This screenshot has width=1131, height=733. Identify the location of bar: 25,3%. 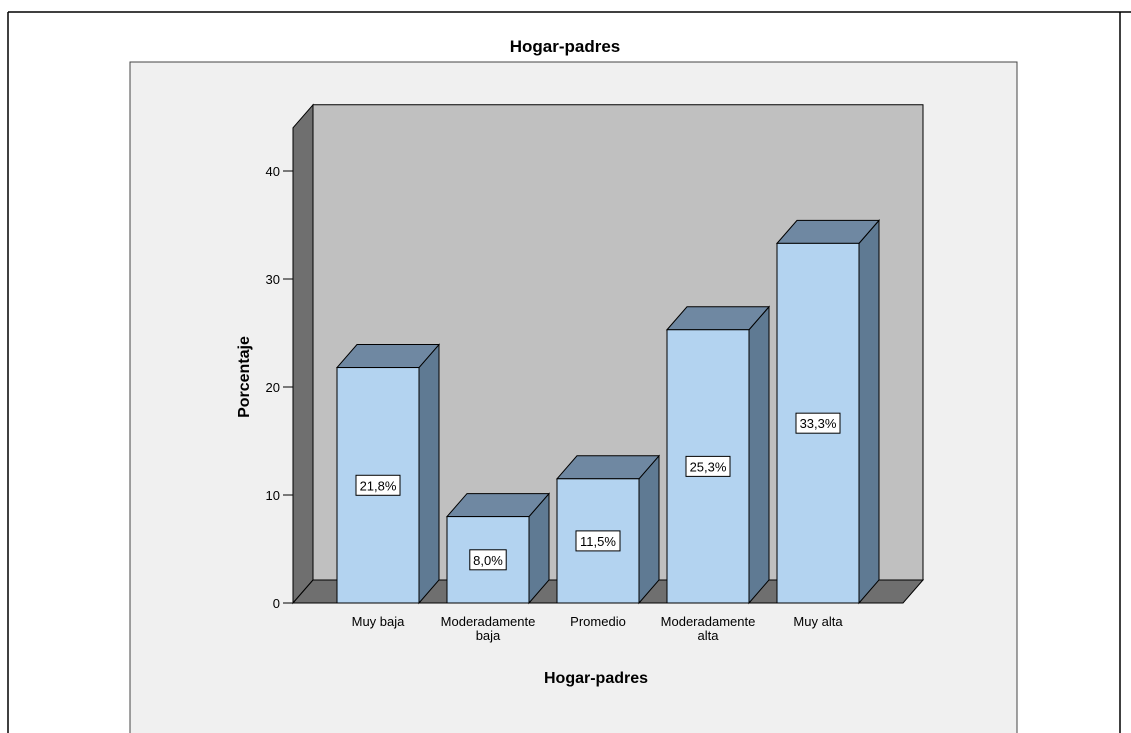
(718, 455).